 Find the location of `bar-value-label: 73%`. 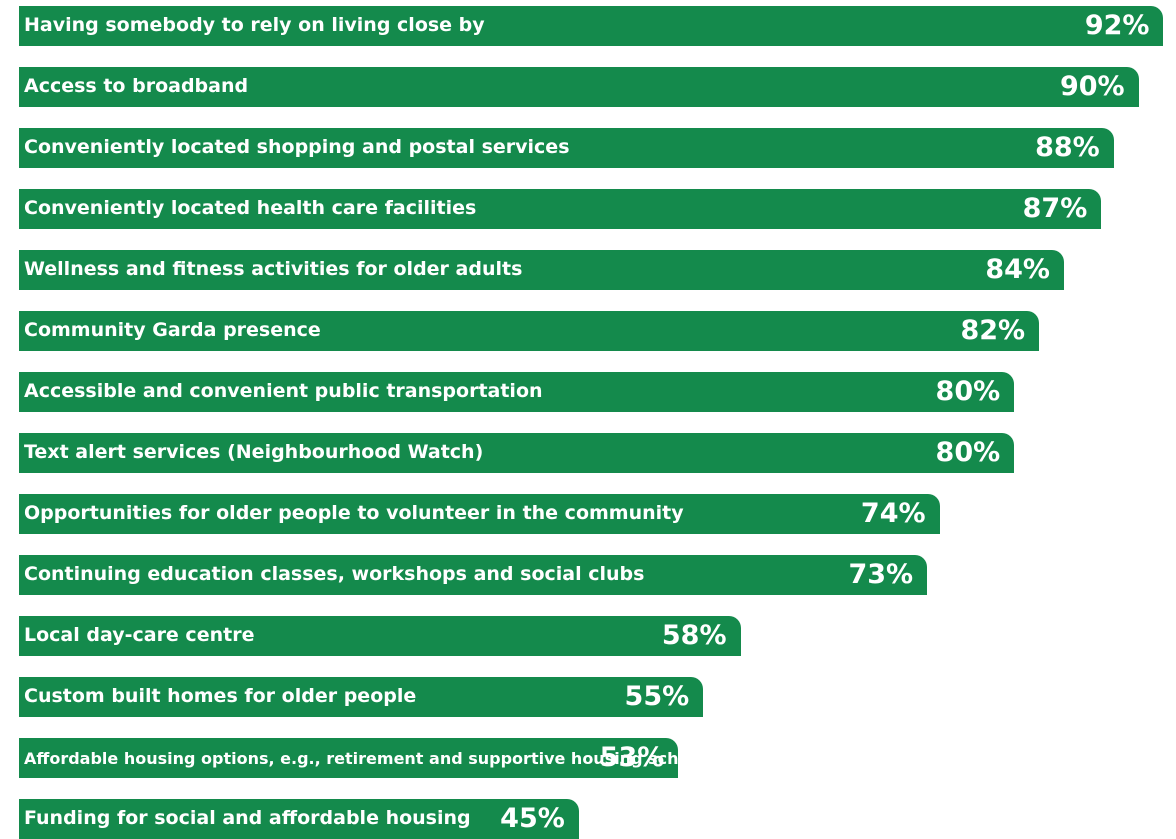

bar-value-label: 73% is located at coordinates (881, 574).